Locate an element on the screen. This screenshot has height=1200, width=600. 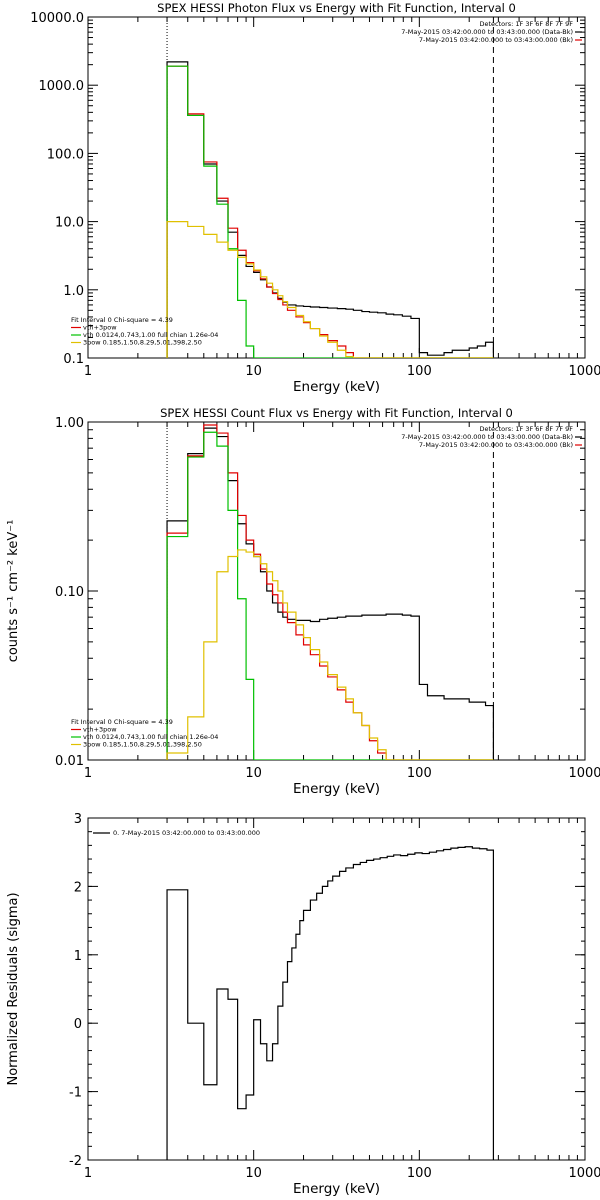
photon-y-tick-label: 1000.0 is located at coordinates (62, 86).